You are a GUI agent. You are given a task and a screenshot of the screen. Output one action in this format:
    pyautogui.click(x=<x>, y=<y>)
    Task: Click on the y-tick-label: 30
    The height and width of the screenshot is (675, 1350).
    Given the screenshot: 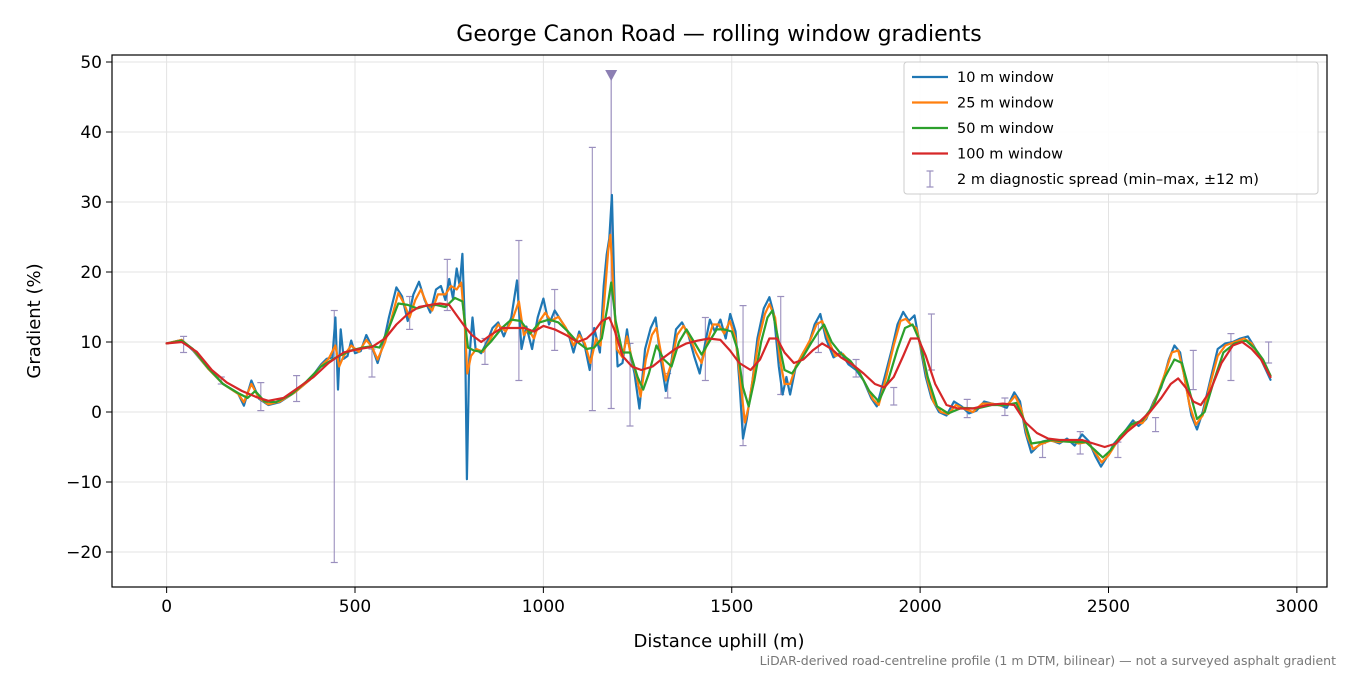 What is the action you would take?
    pyautogui.click(x=91, y=203)
    